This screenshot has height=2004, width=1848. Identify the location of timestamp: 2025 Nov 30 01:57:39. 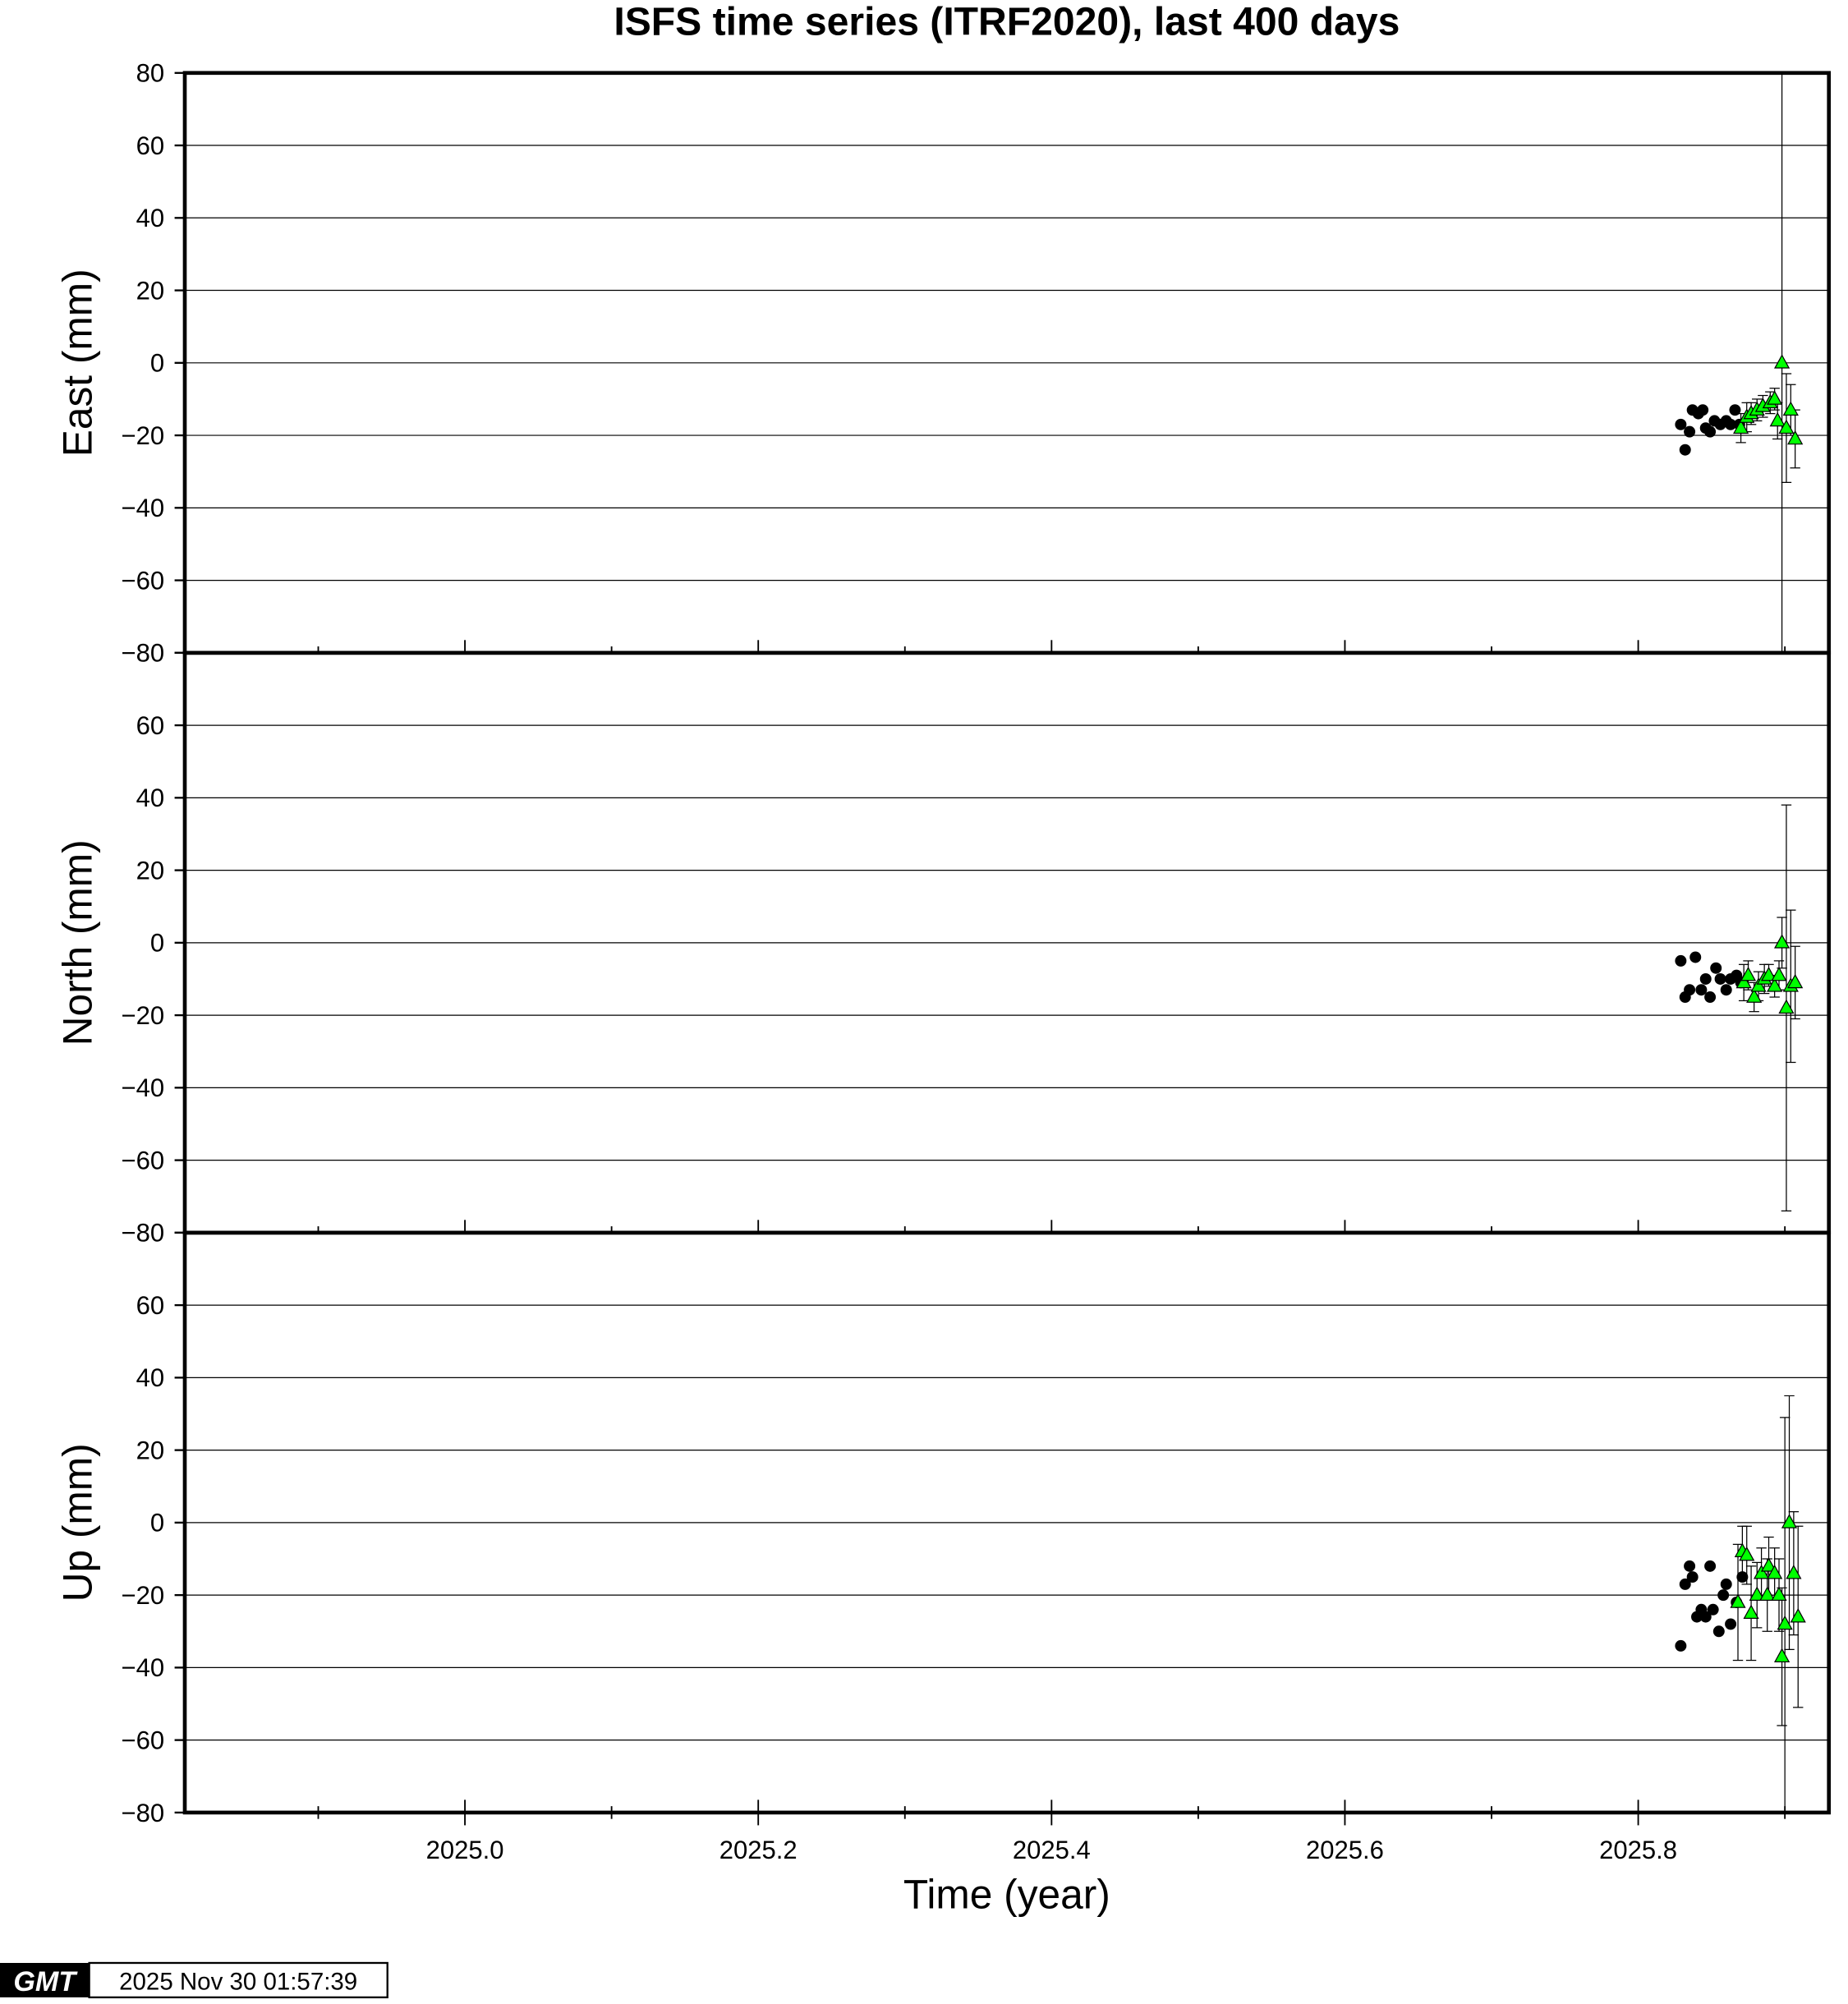
(238, 1982).